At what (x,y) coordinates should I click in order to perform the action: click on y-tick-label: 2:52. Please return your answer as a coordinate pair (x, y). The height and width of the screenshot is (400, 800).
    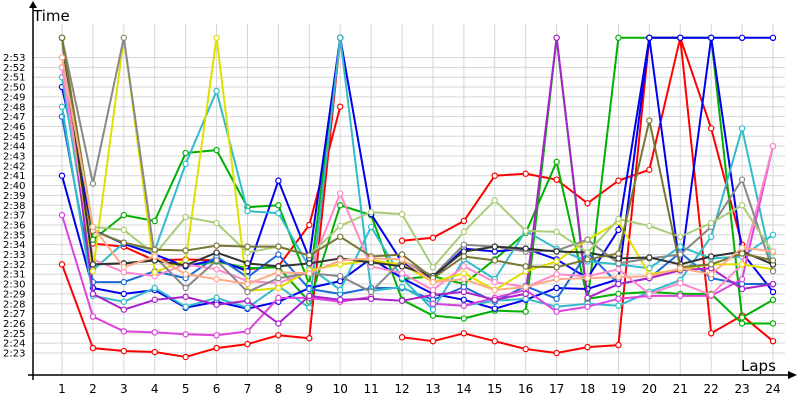
    Looking at the image, I should click on (14, 68).